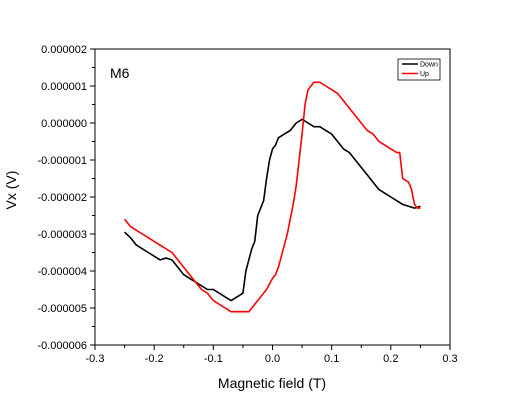  I want to click on x-tick-label: 0.1, so click(331, 359).